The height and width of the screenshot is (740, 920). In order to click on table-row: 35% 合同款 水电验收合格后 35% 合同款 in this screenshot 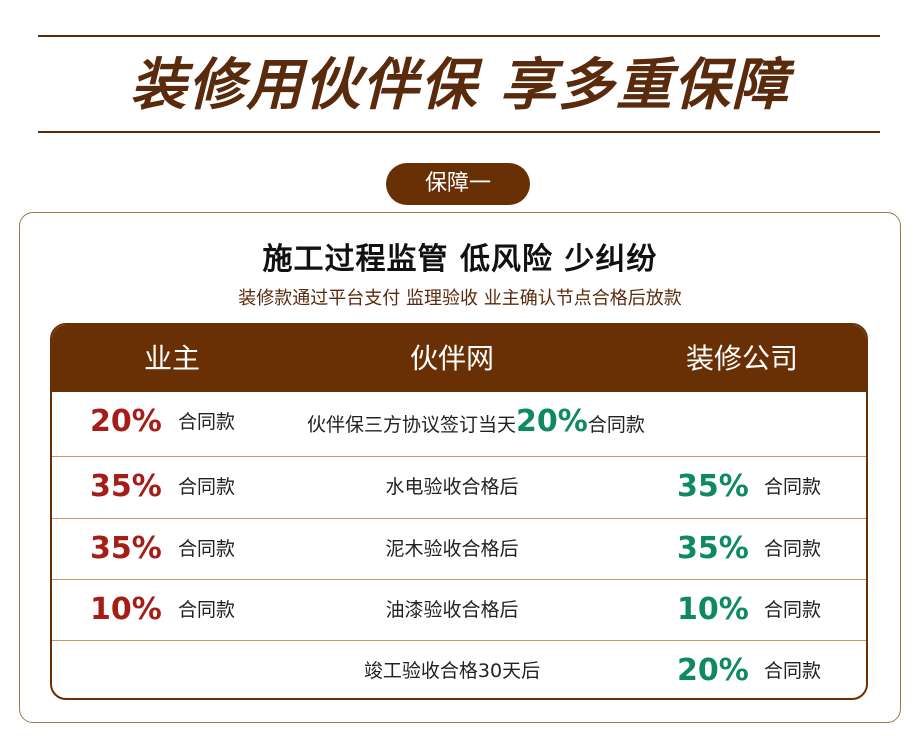, I will do `click(459, 486)`.